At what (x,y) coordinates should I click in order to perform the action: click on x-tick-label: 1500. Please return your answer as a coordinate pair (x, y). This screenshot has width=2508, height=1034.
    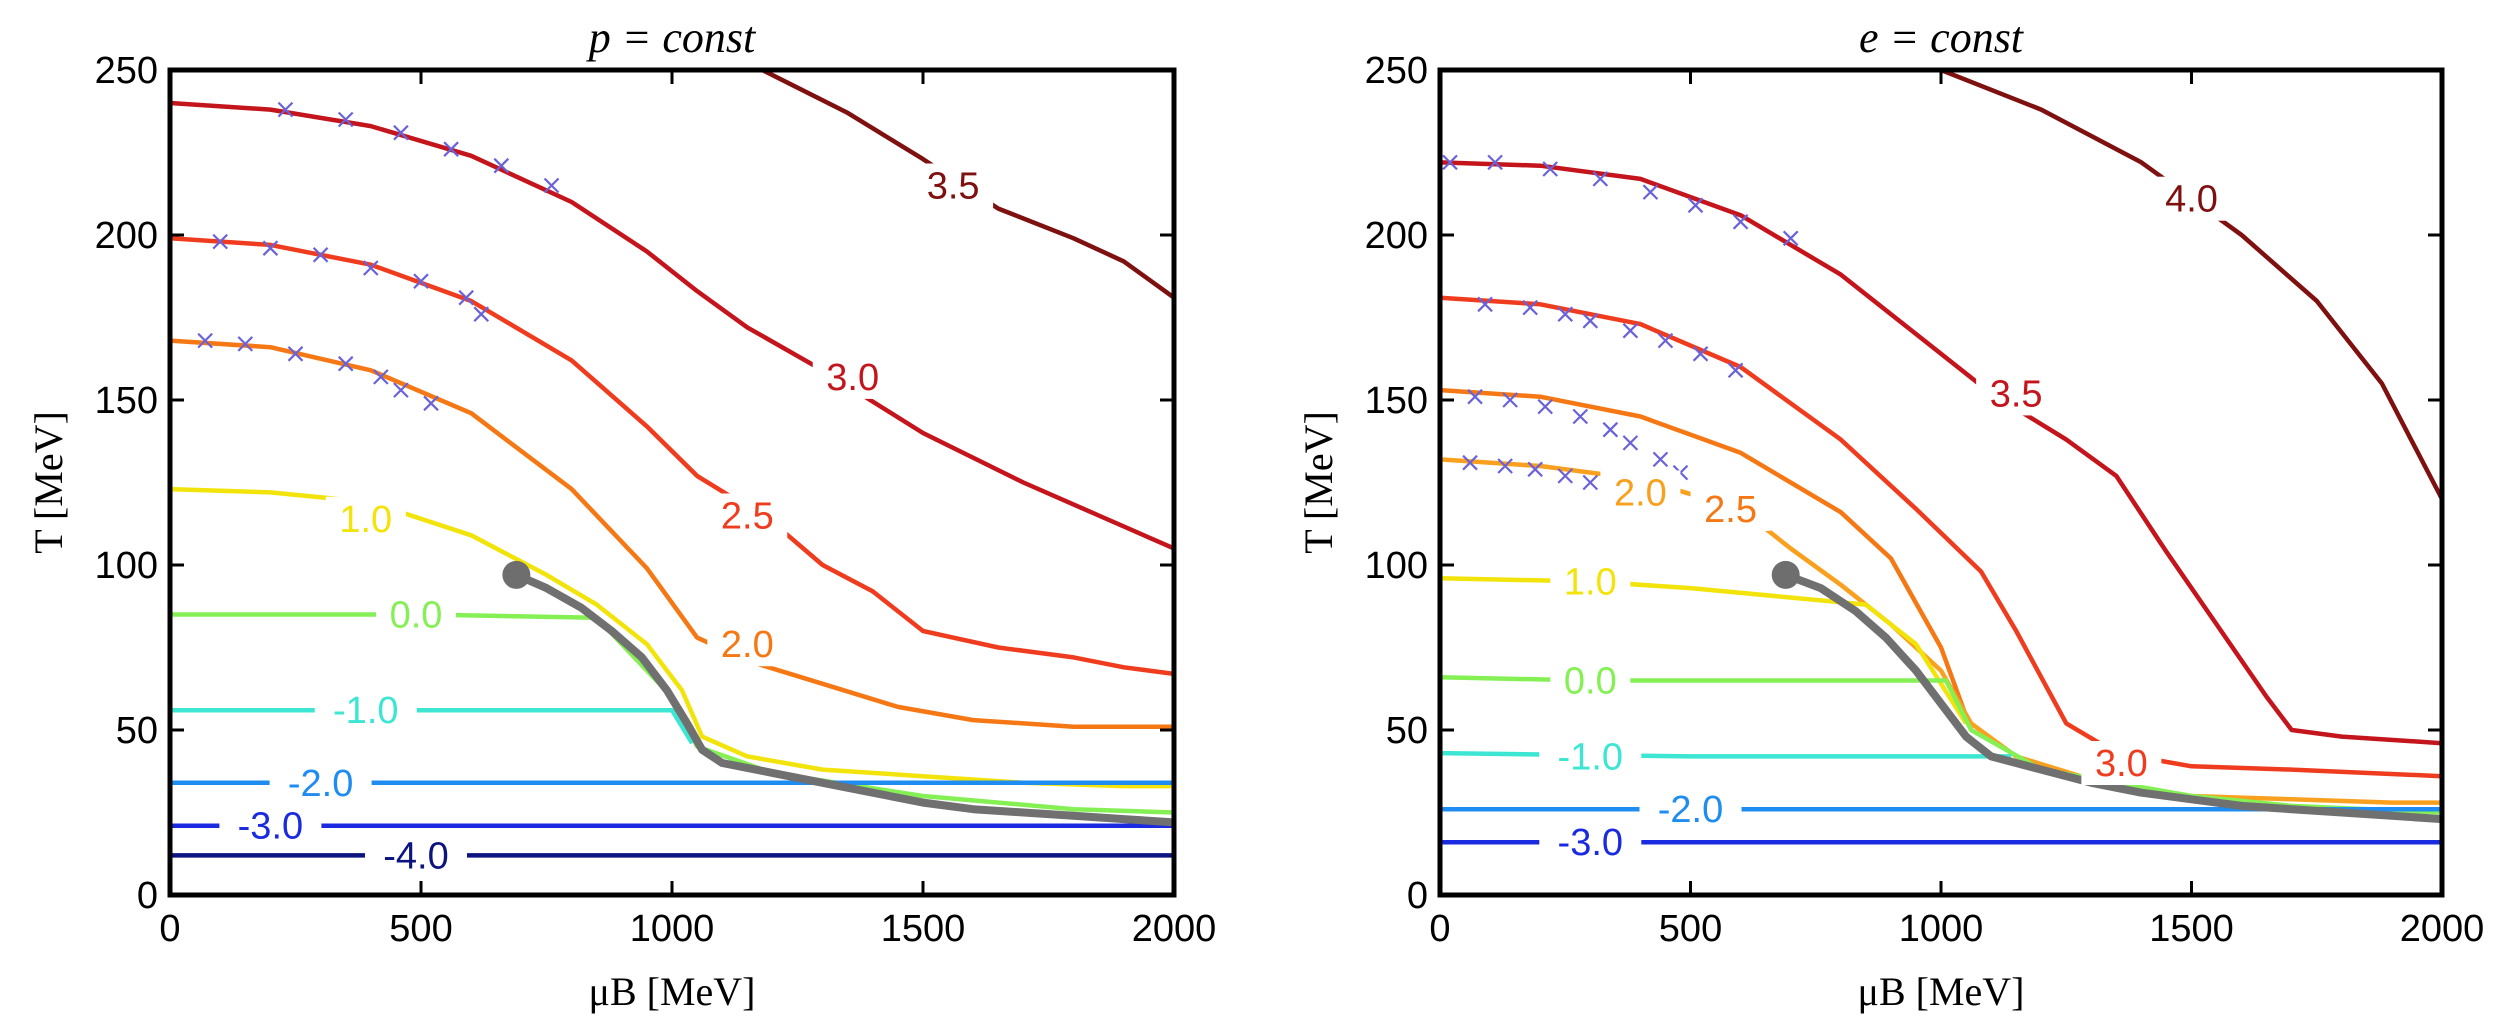
    Looking at the image, I should click on (923, 929).